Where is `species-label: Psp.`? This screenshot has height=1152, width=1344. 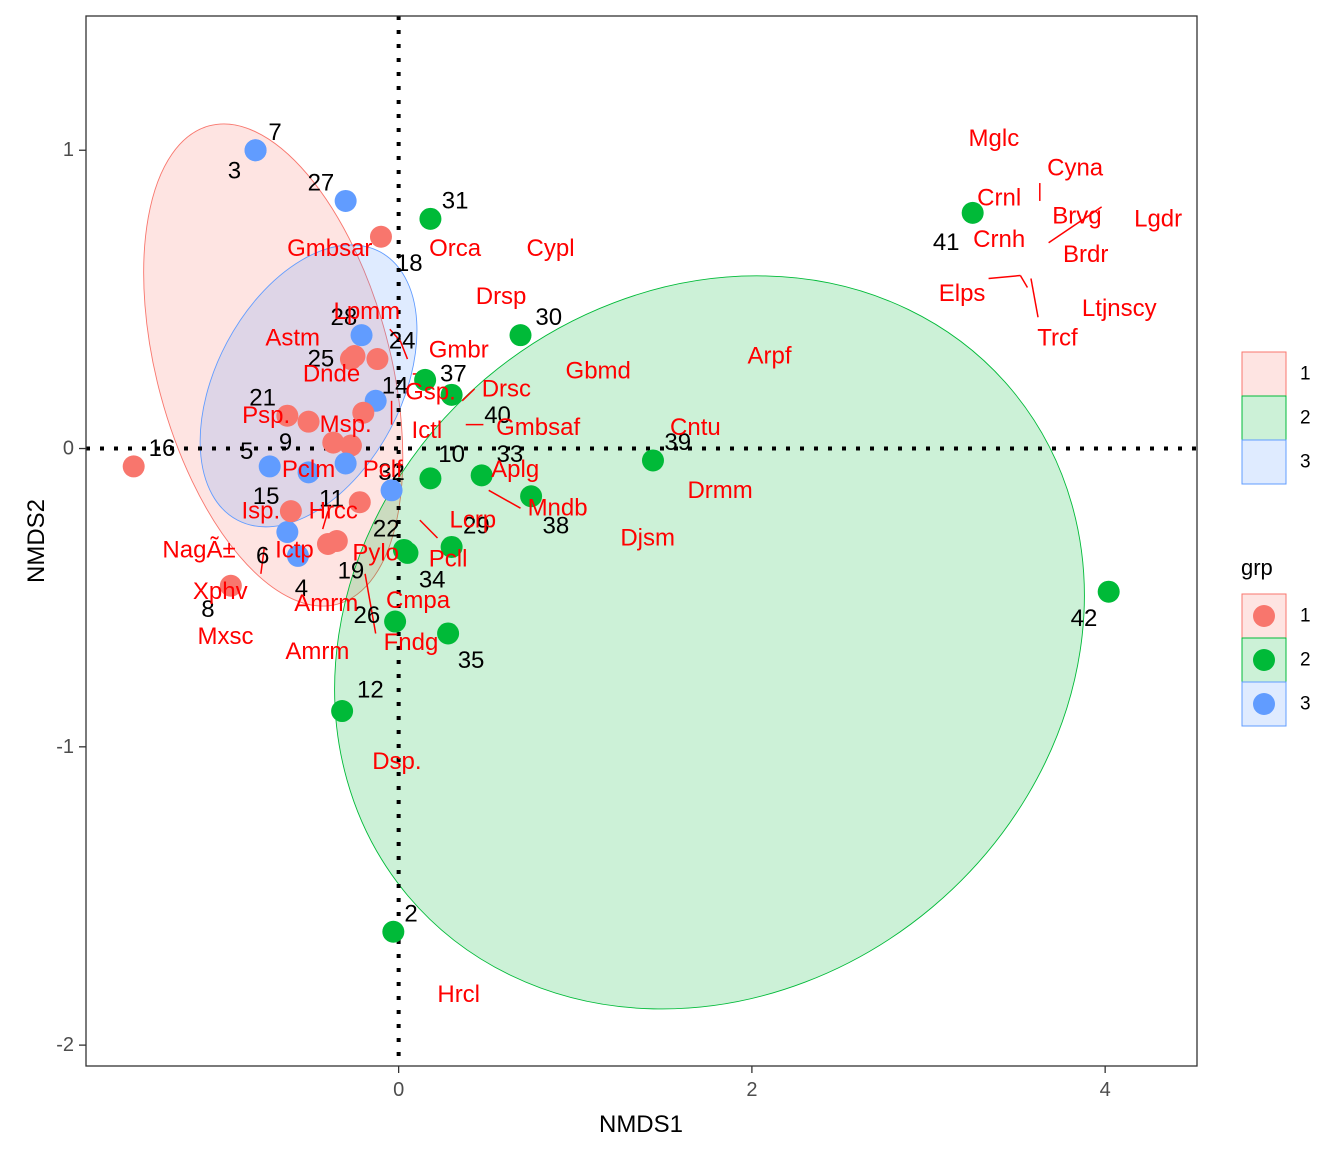 species-label: Psp. is located at coordinates (266, 415).